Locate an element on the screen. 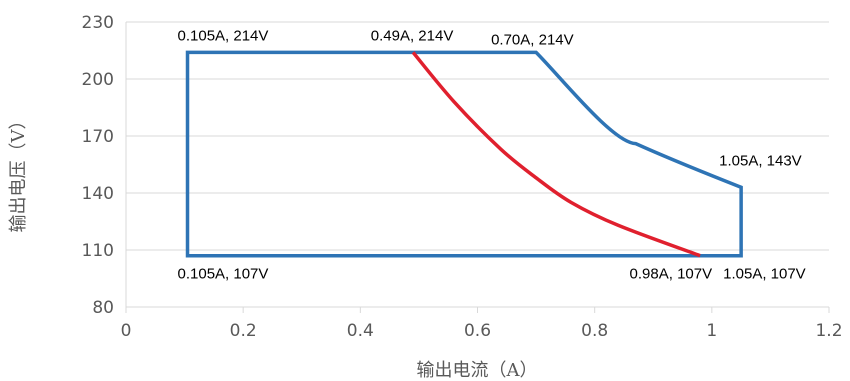 The image size is (850, 381). y-tick-label: 110 is located at coordinates (98, 251).